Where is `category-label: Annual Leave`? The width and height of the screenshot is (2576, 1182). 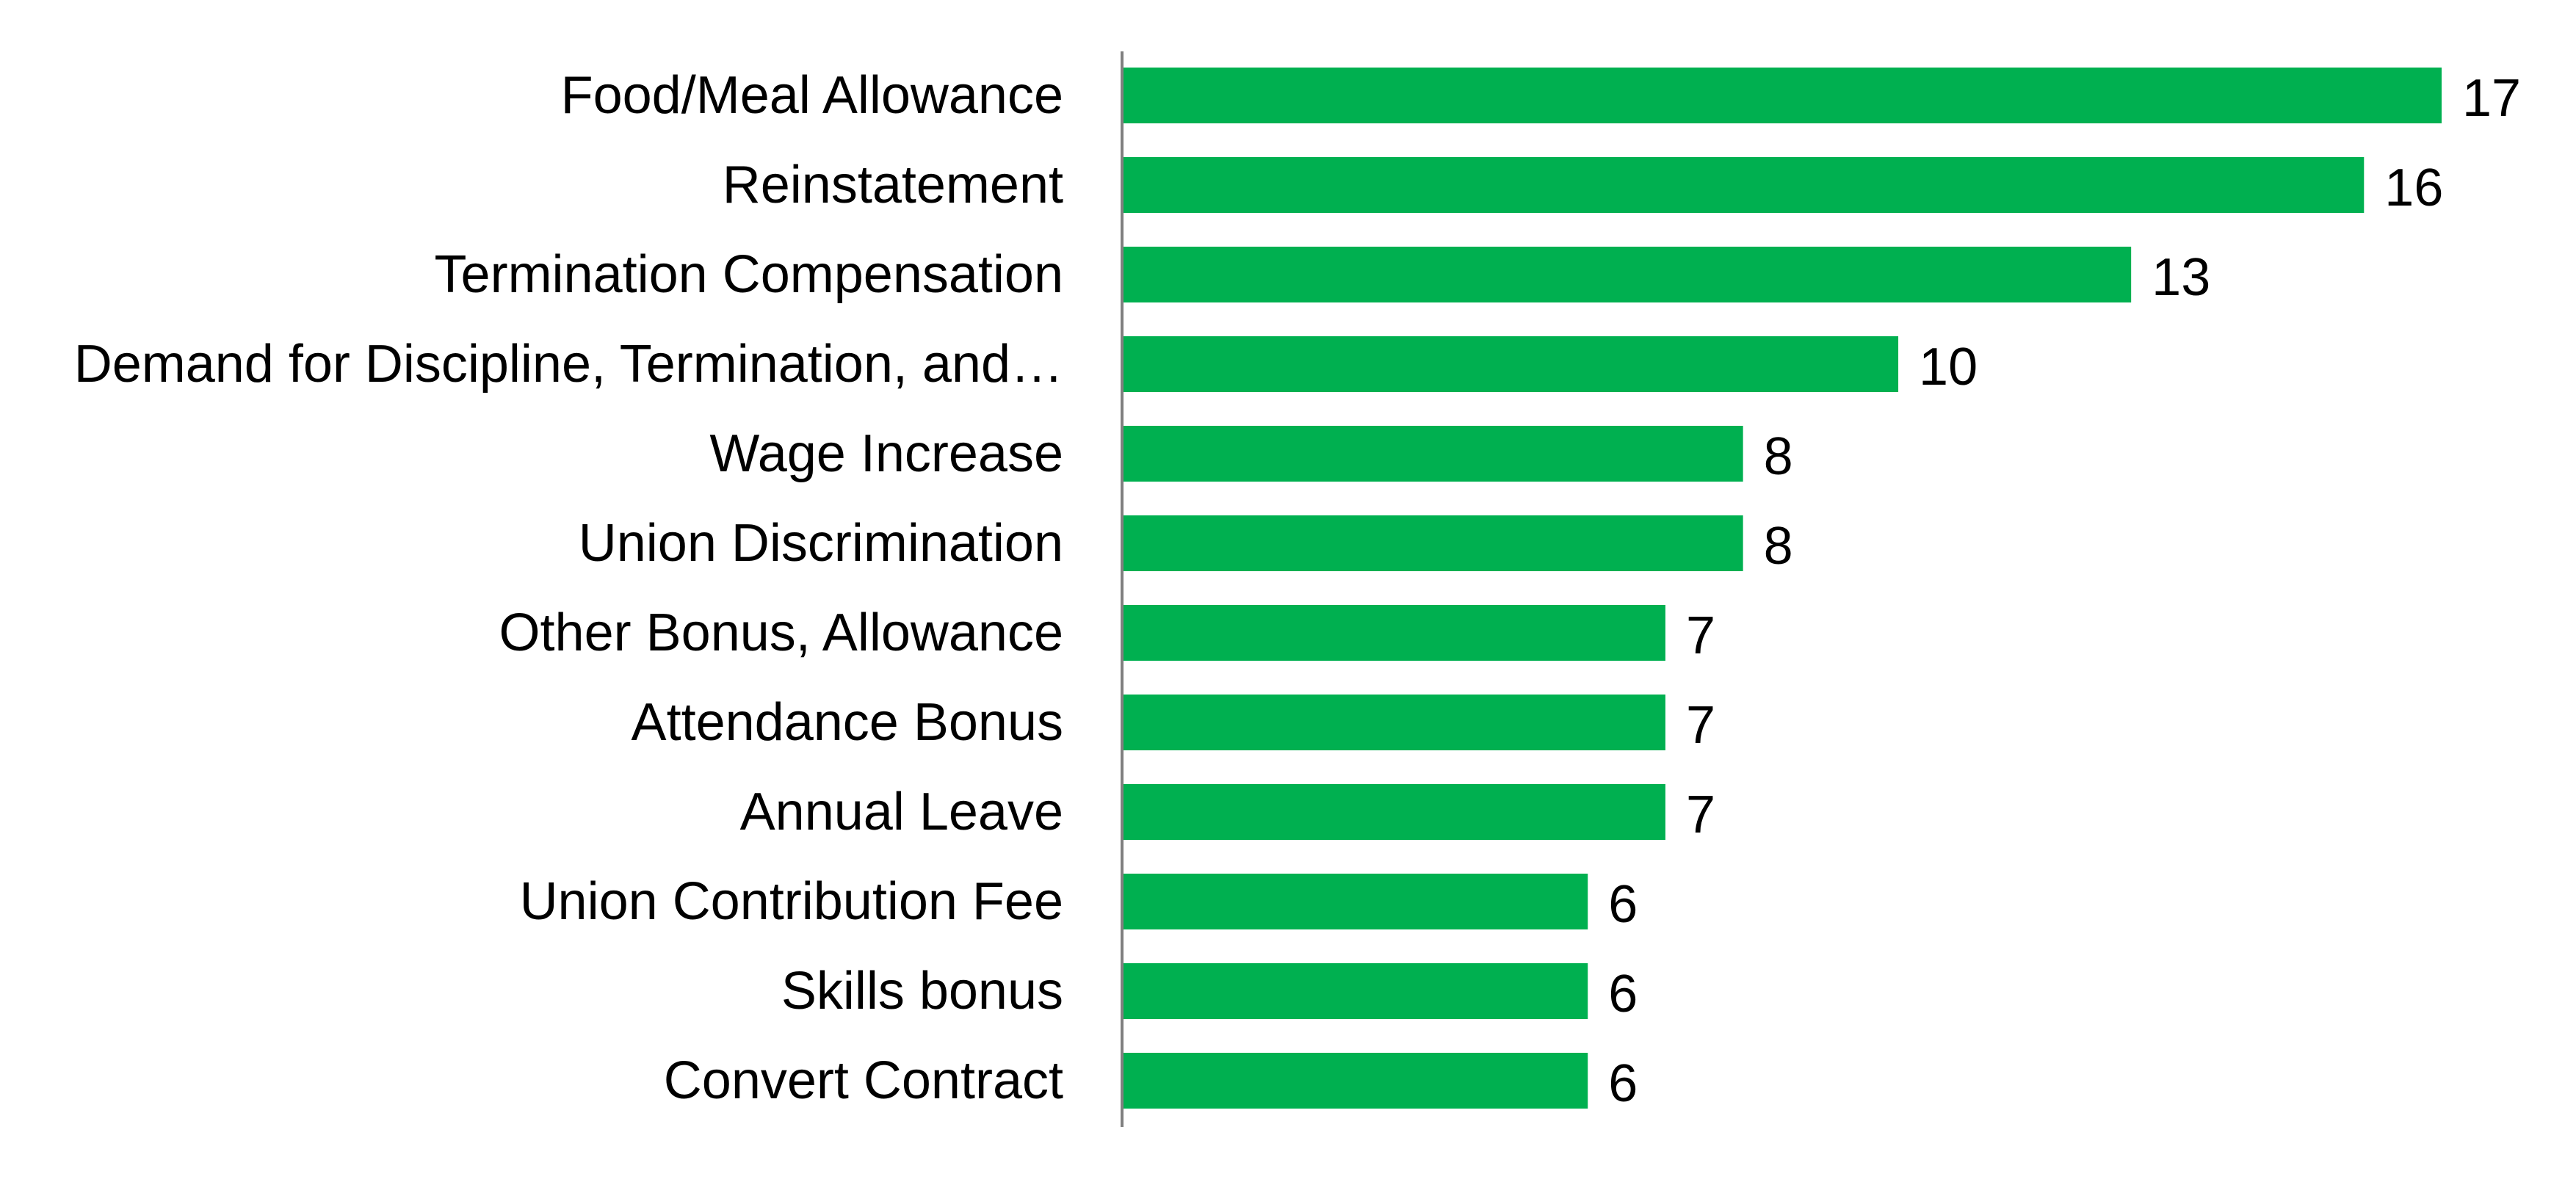 category-label: Annual Leave is located at coordinates (901, 812).